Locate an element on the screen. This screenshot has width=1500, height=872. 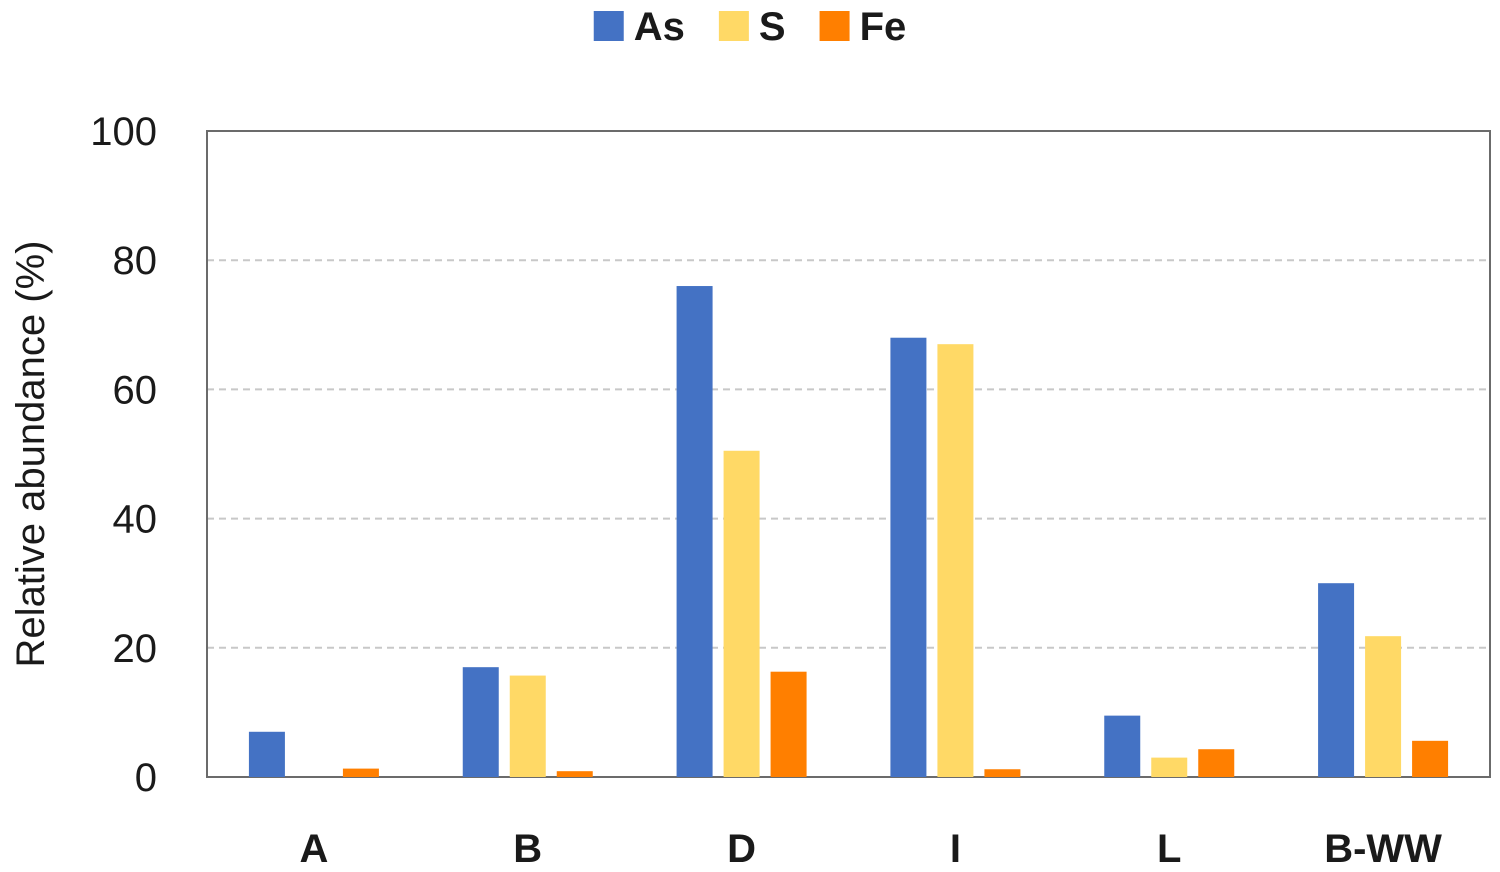
bar-as-i is located at coordinates (908, 557).